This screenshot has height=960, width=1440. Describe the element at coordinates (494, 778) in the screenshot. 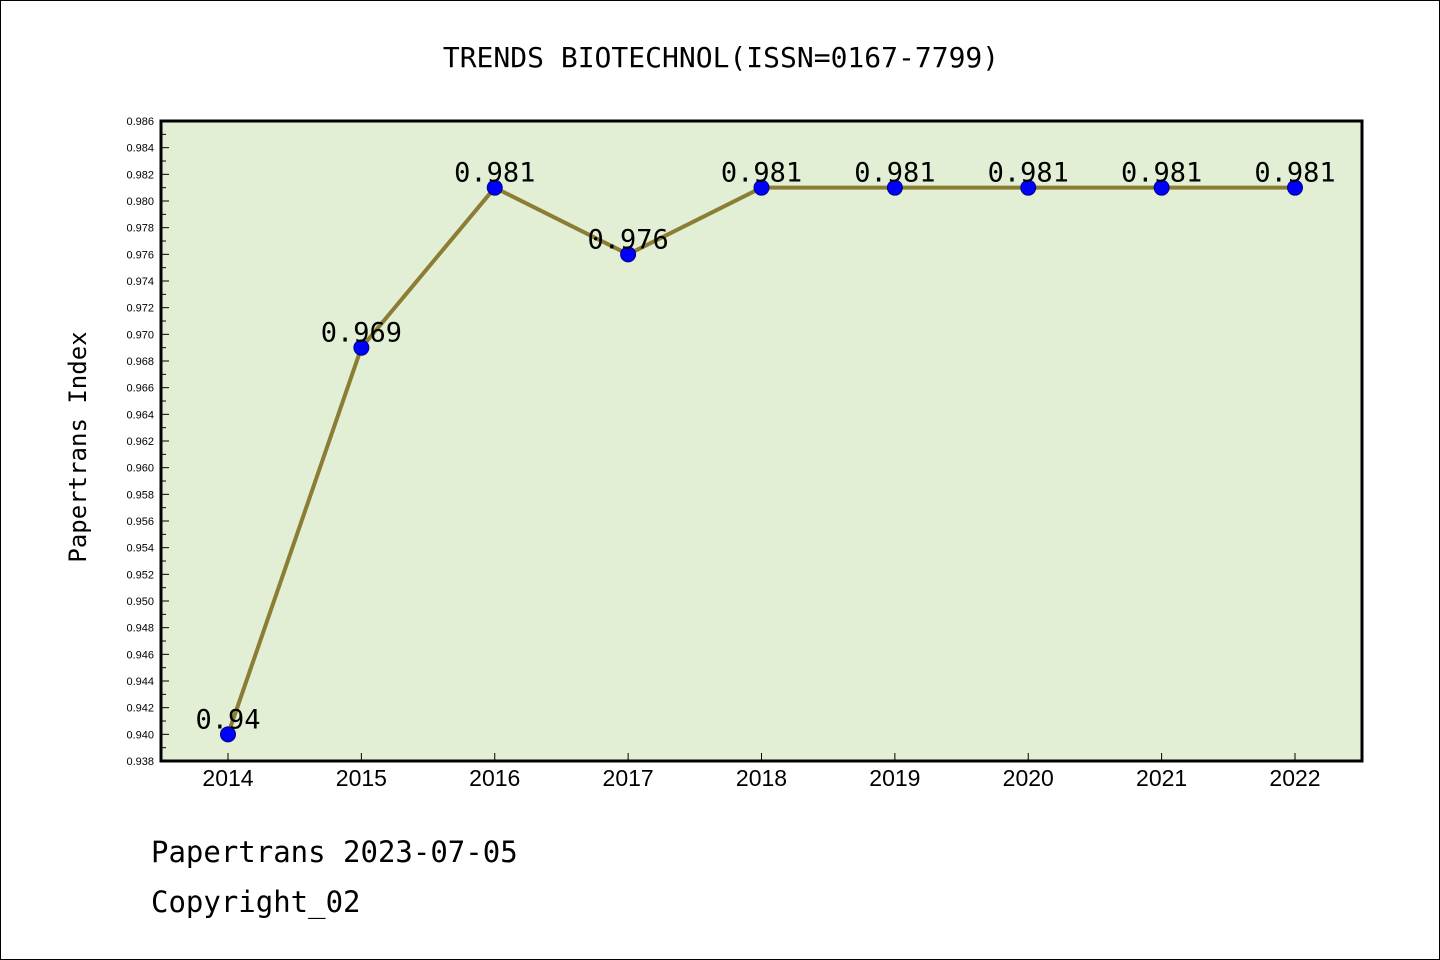

I see `x-tick-label: 2016` at that location.